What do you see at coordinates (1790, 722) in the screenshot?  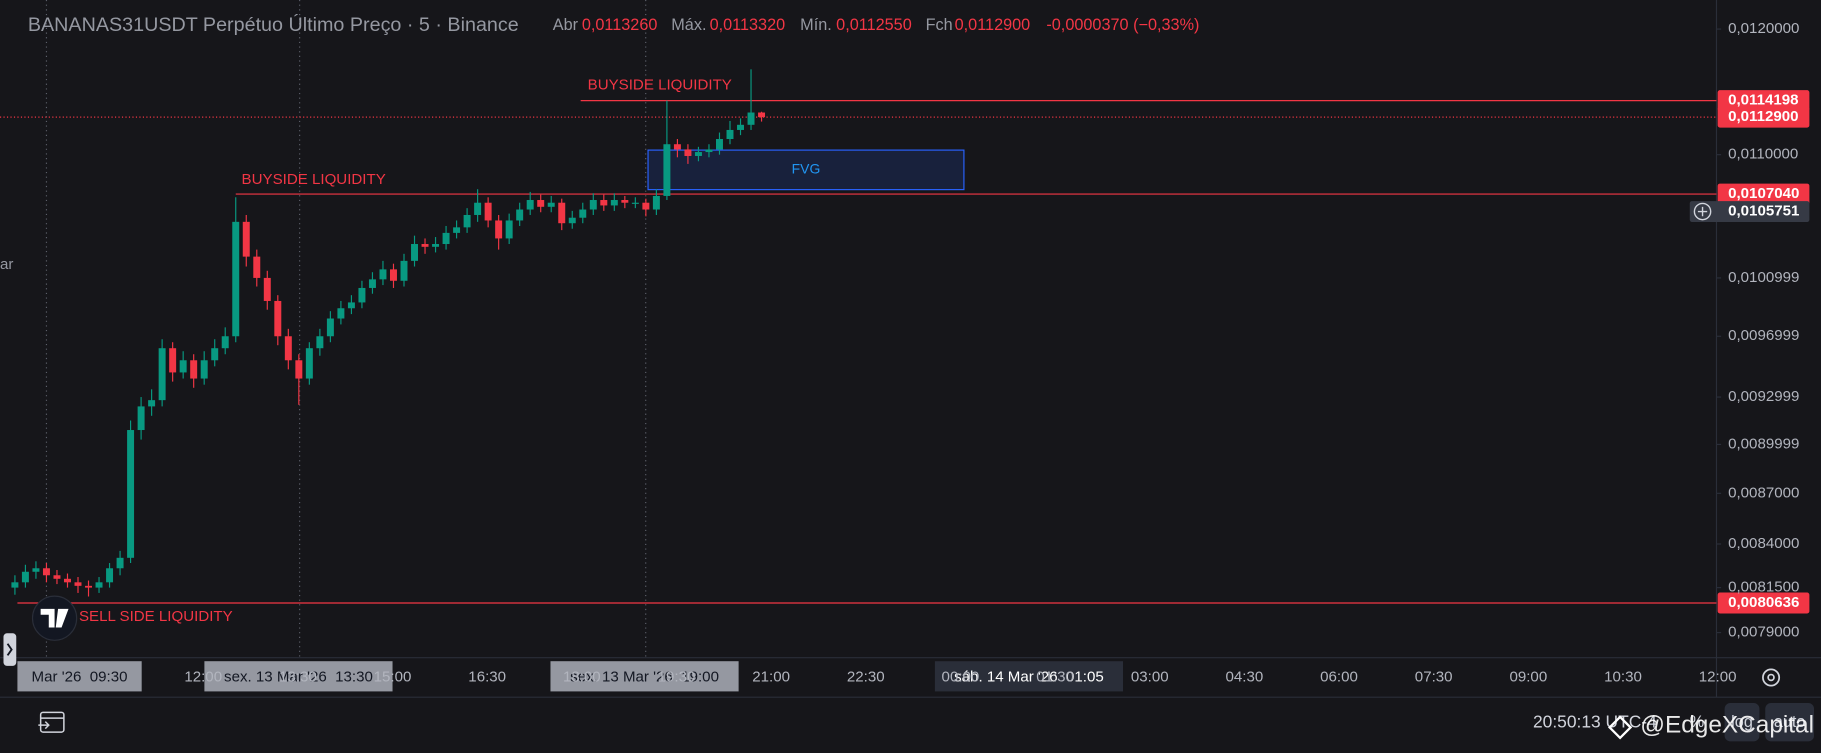 I see `auto-toggle: auto` at bounding box center [1790, 722].